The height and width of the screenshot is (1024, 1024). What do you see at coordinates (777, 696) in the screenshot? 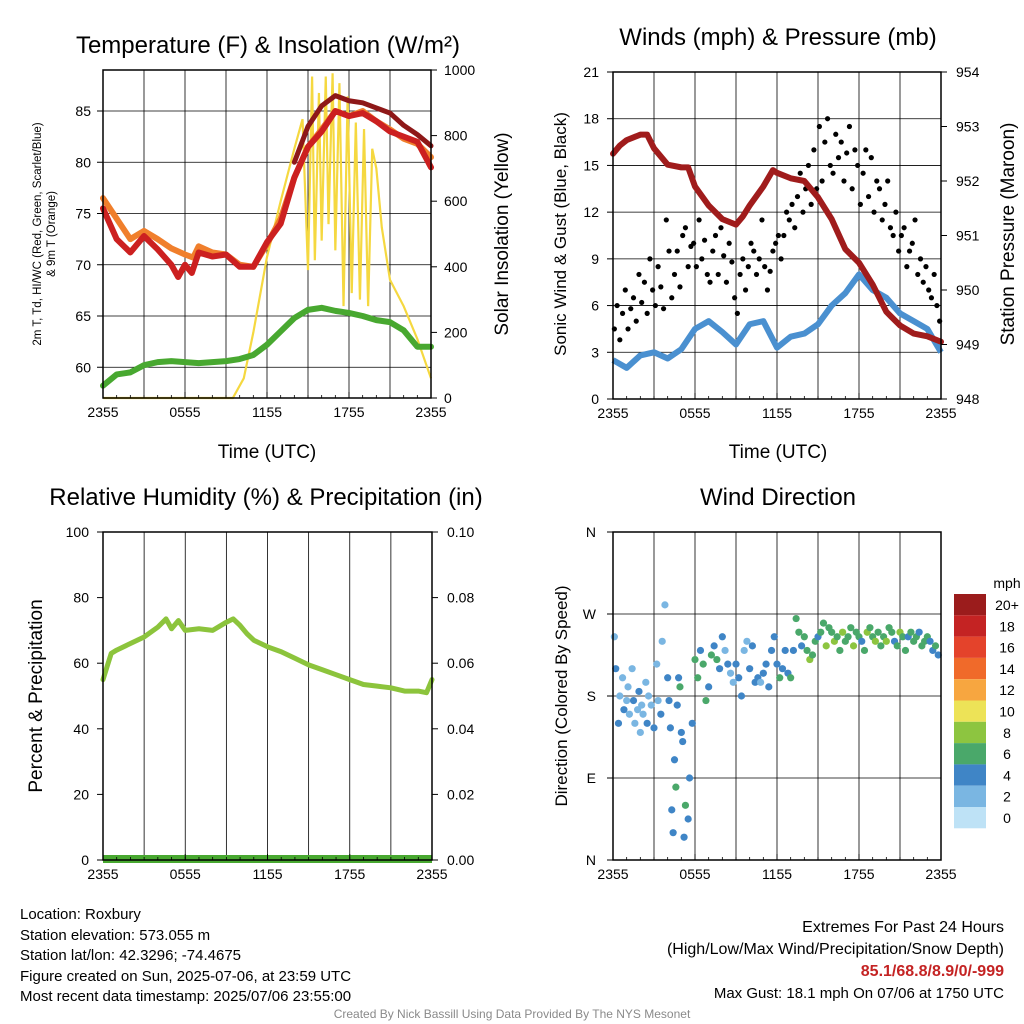
I see `direction-grid` at bounding box center [777, 696].